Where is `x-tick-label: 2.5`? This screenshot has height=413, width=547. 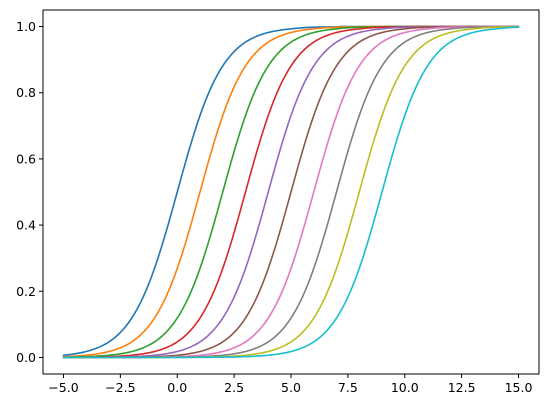 x-tick-label: 2.5 is located at coordinates (234, 387).